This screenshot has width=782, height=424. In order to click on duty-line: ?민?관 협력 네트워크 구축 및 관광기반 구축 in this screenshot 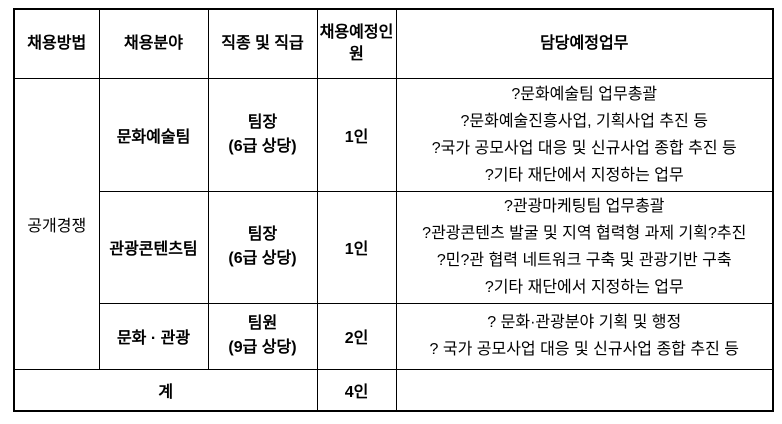, I will do `click(584, 260)`.